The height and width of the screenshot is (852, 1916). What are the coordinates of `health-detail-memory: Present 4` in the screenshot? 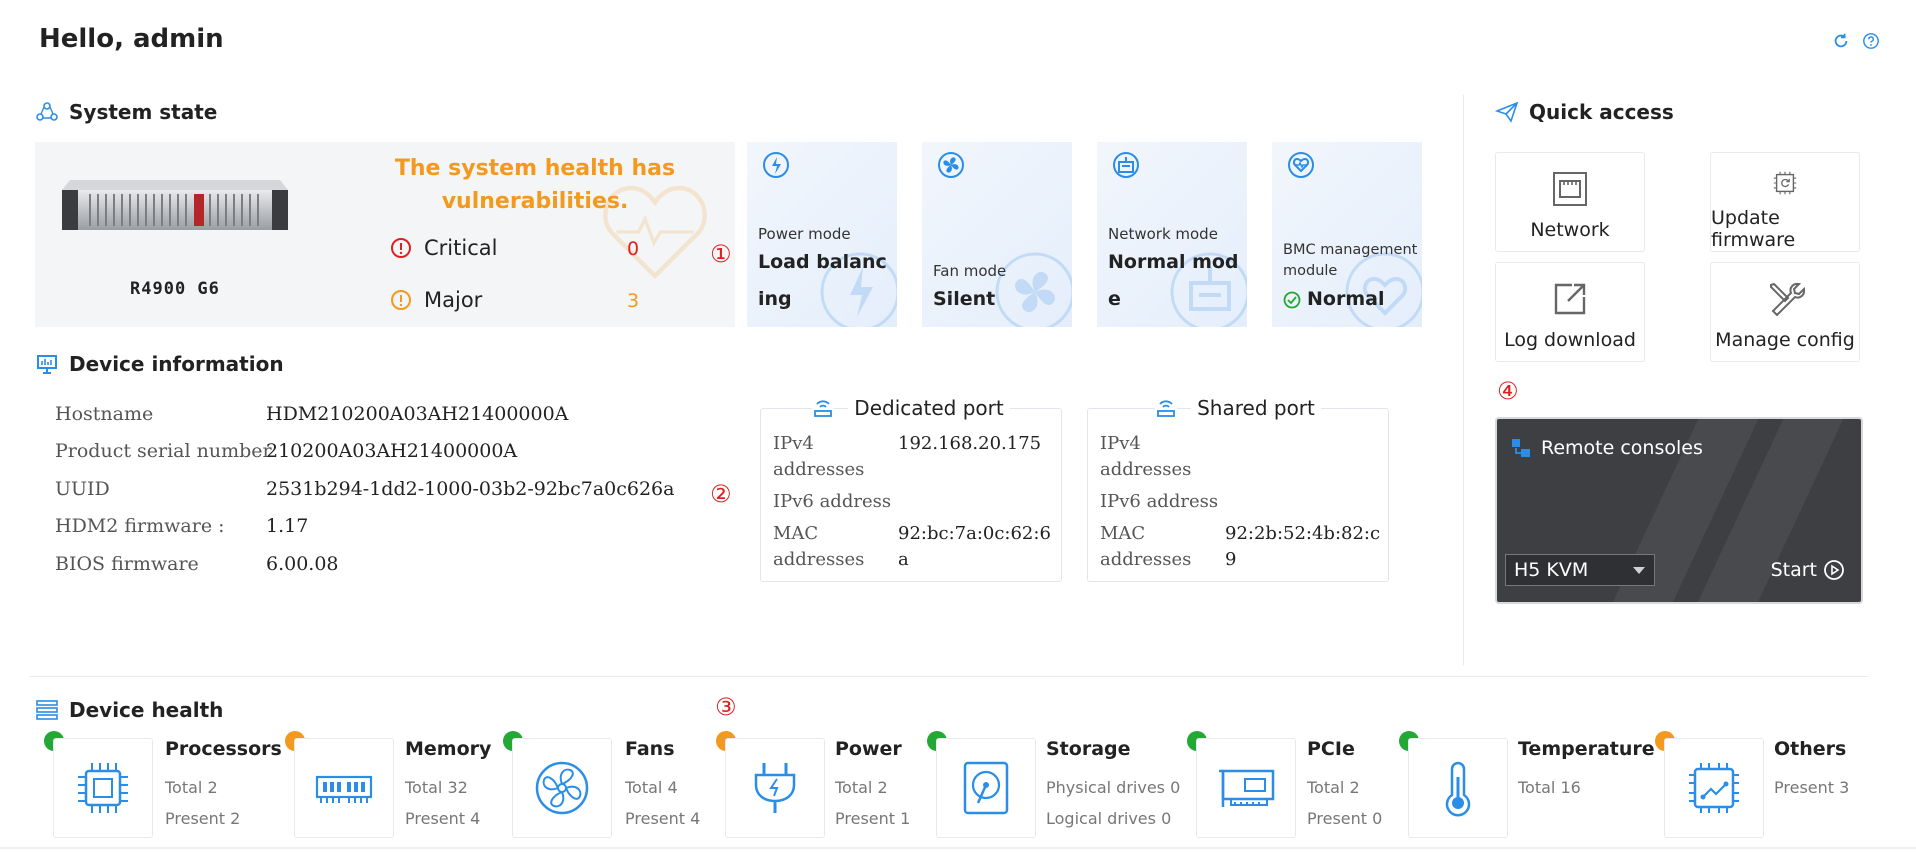 It's located at (443, 818).